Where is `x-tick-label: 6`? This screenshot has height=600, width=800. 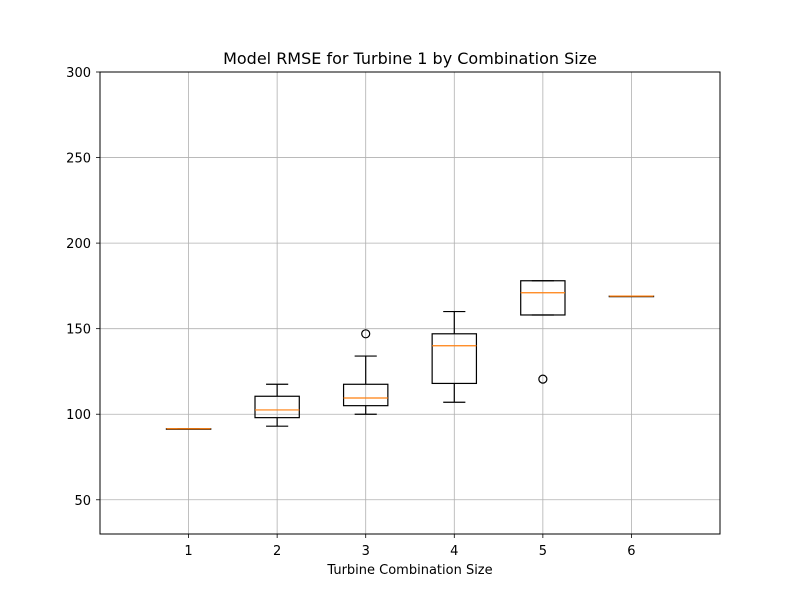
x-tick-label: 6 is located at coordinates (631, 551).